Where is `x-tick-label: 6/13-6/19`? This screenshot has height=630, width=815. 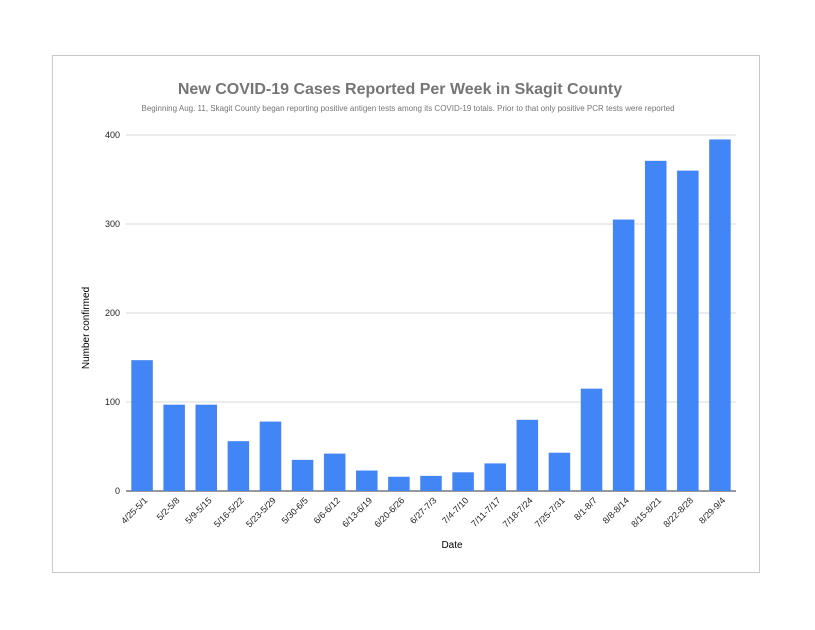 x-tick-label: 6/13-6/19 is located at coordinates (357, 512).